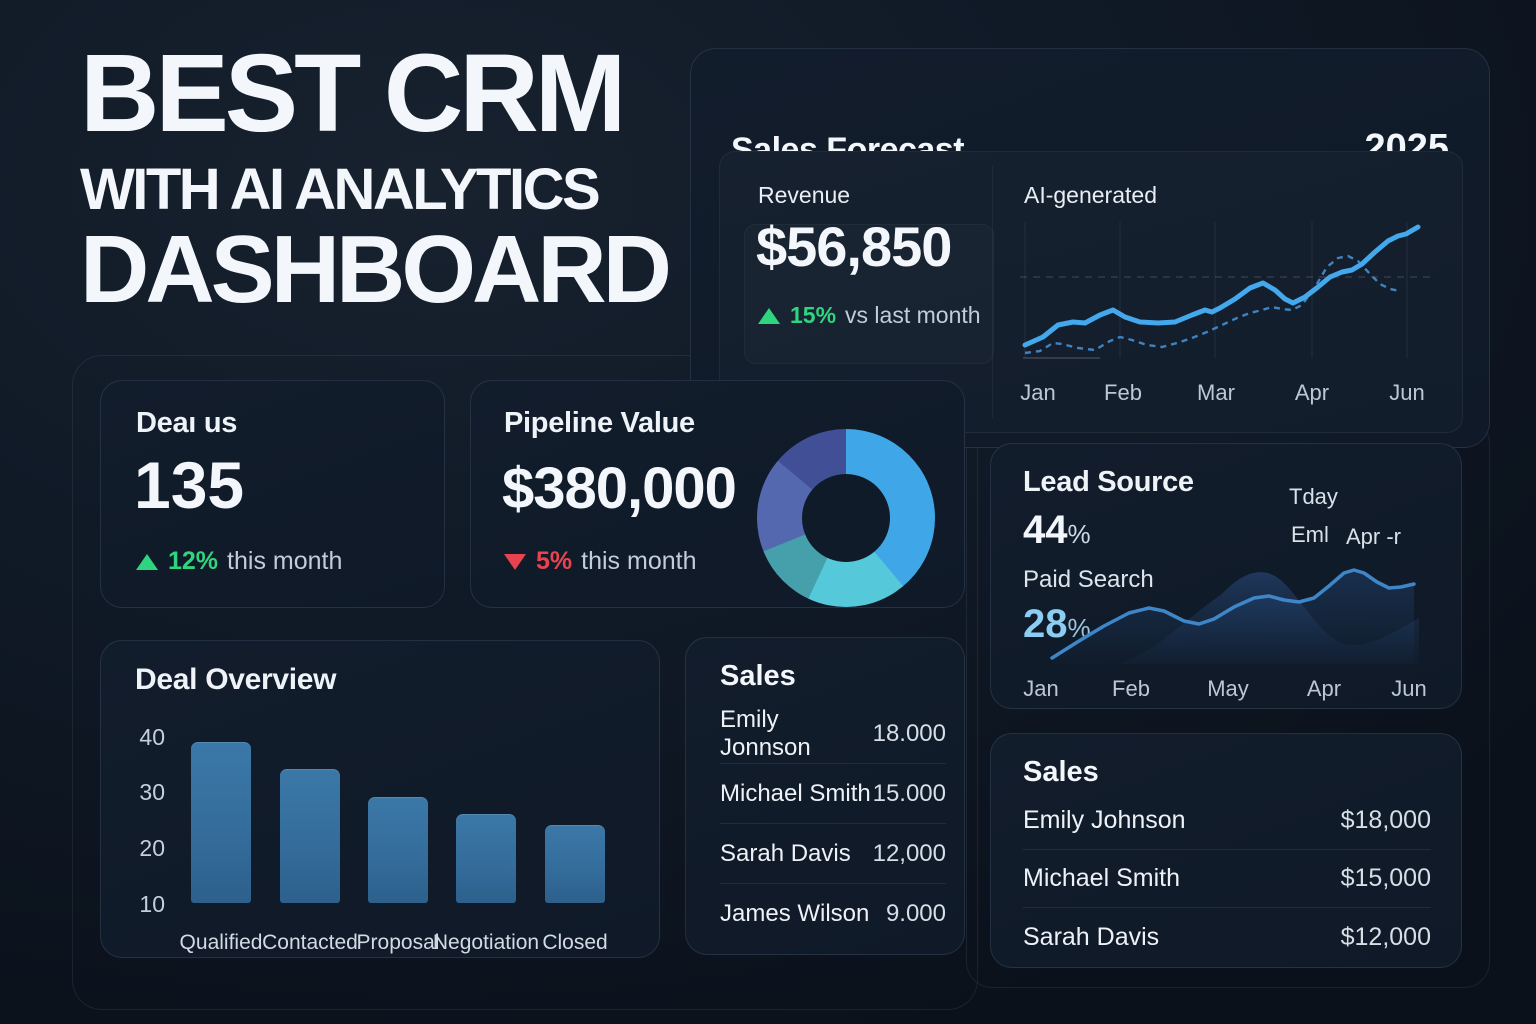 The image size is (1536, 1024). Describe the element at coordinates (1108, 482) in the screenshot. I see `lead-source-title: Lead Source` at that location.